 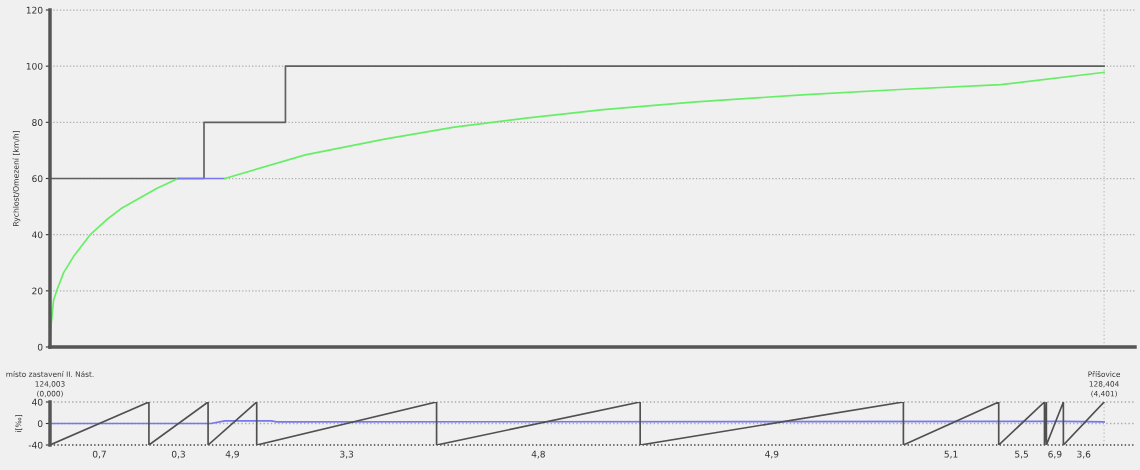 What do you see at coordinates (34, 10) in the screenshot?
I see `y-tick-label: 120` at bounding box center [34, 10].